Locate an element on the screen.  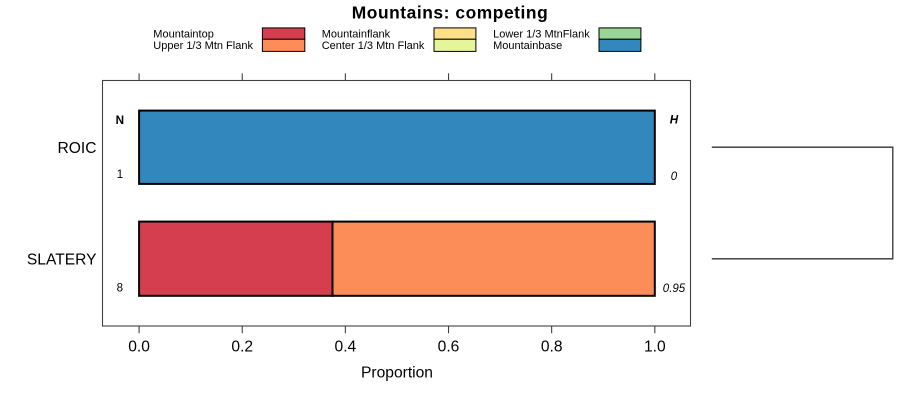
svg-text: N is located at coordinates (120, 120).